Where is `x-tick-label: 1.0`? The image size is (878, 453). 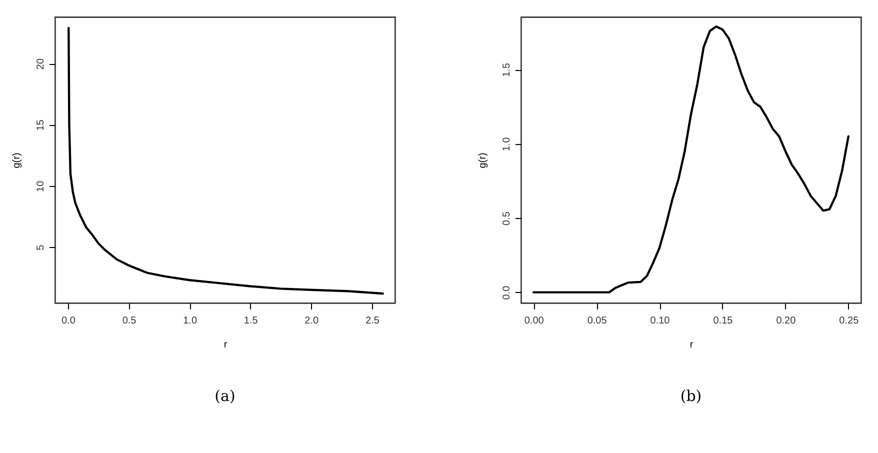
x-tick-label: 1.0 is located at coordinates (190, 321).